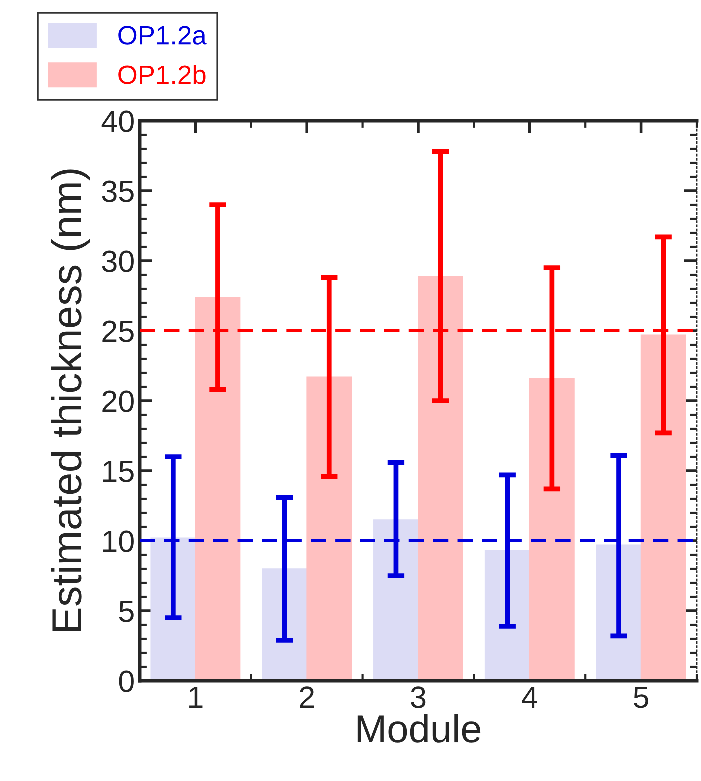 The width and height of the screenshot is (701, 781). What do you see at coordinates (118, 191) in the screenshot?
I see `y-tick-label: 35` at bounding box center [118, 191].